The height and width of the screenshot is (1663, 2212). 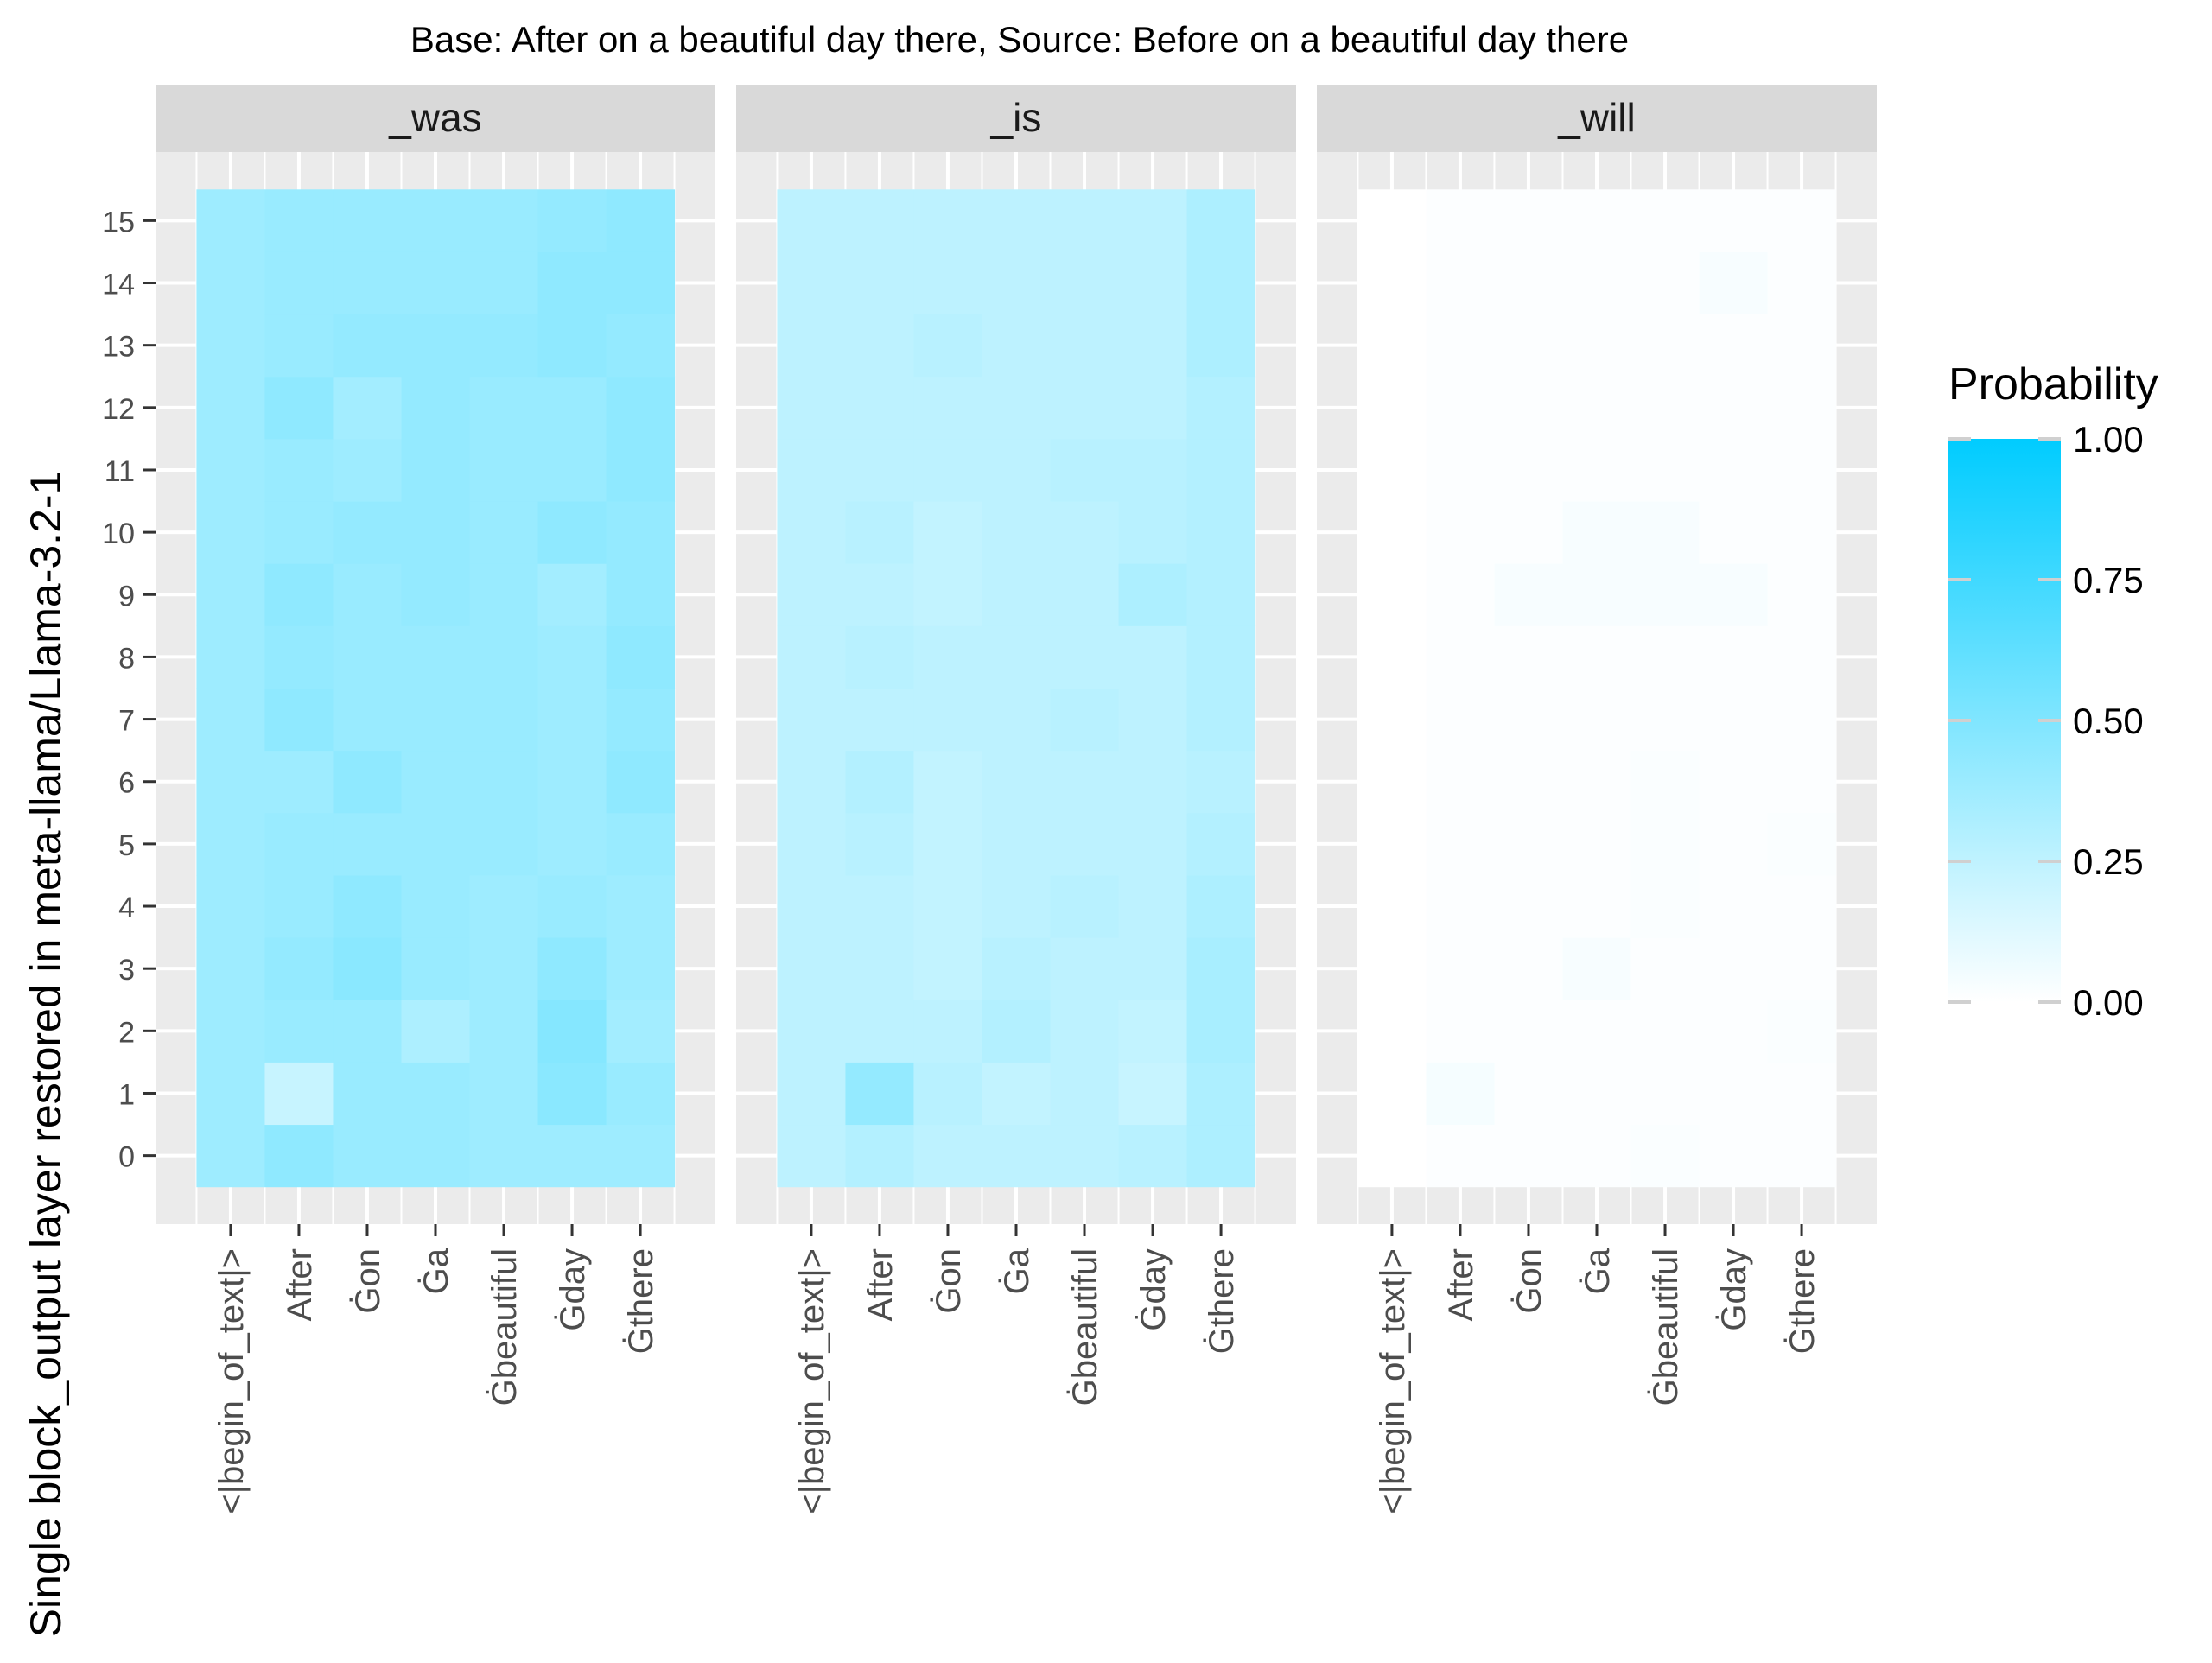 I want to click on y-tick-label: 11, so click(x=120, y=472).